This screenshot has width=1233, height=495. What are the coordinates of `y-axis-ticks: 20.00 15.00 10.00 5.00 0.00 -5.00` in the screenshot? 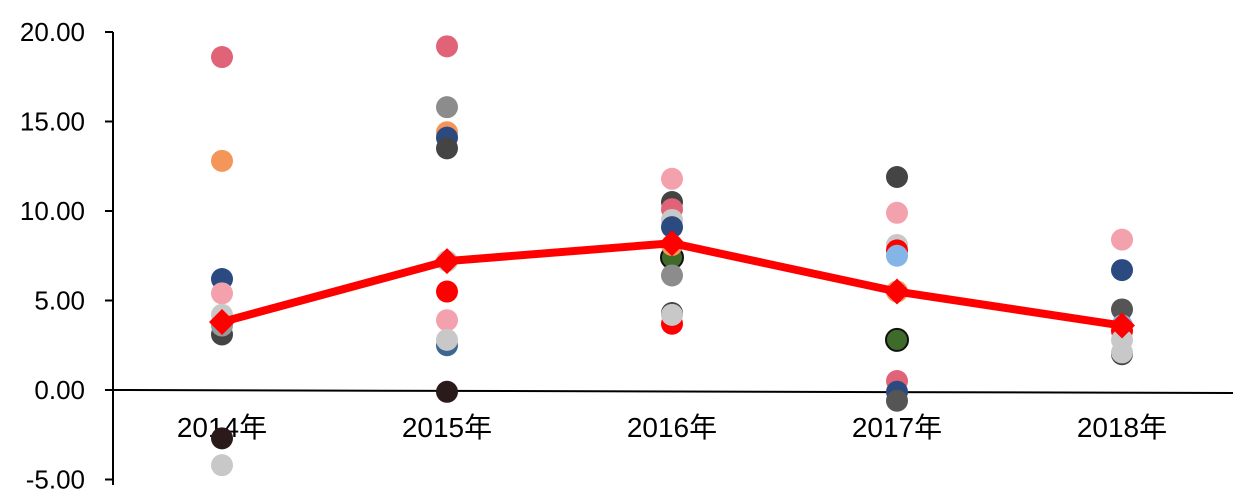 It's located at (66, 256).